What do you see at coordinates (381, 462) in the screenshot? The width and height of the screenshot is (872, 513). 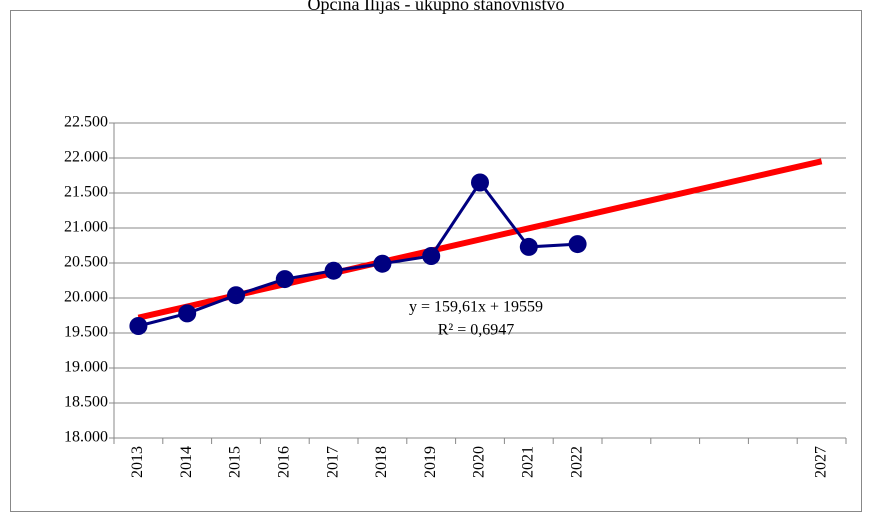 I see `x-tick-label: 2018` at bounding box center [381, 462].